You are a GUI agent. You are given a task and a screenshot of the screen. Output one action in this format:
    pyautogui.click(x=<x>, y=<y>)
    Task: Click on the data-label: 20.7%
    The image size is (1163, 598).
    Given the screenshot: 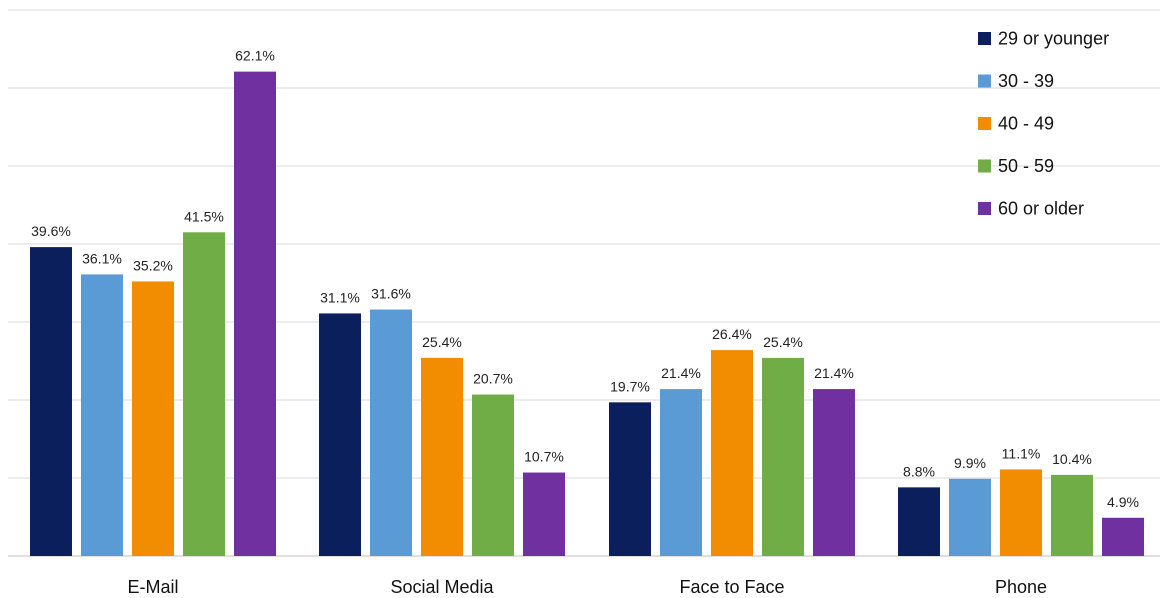 What is the action you would take?
    pyautogui.click(x=493, y=379)
    